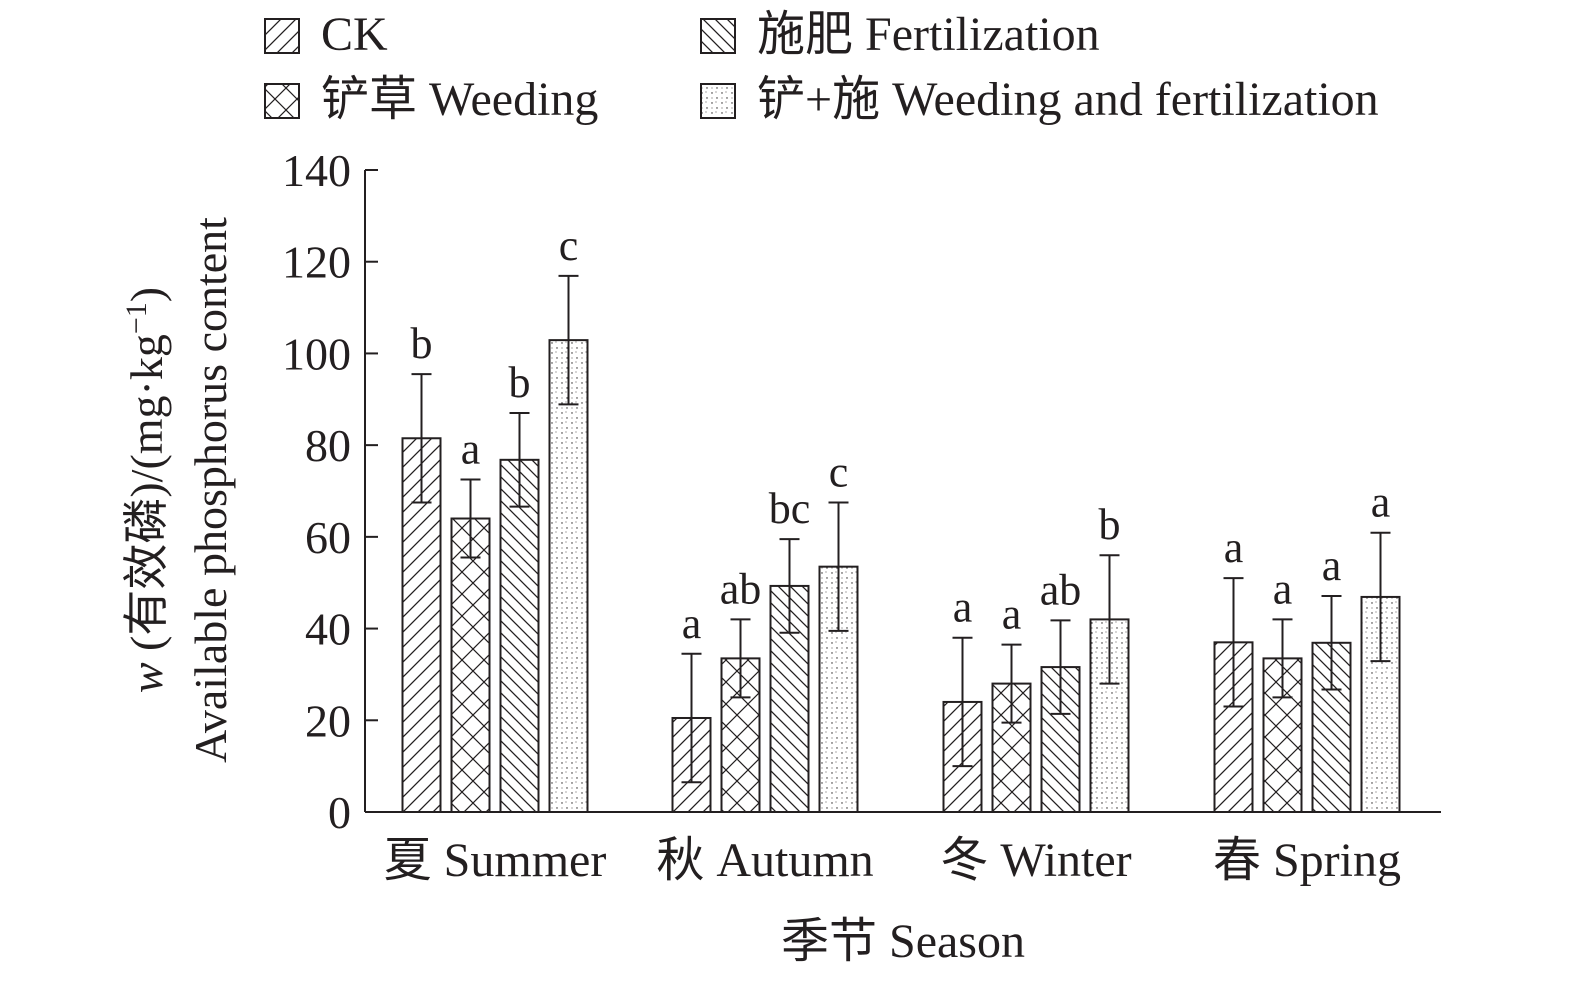 The image size is (1575, 987). What do you see at coordinates (328, 537) in the screenshot?
I see `y-tick-label: 60` at bounding box center [328, 537].